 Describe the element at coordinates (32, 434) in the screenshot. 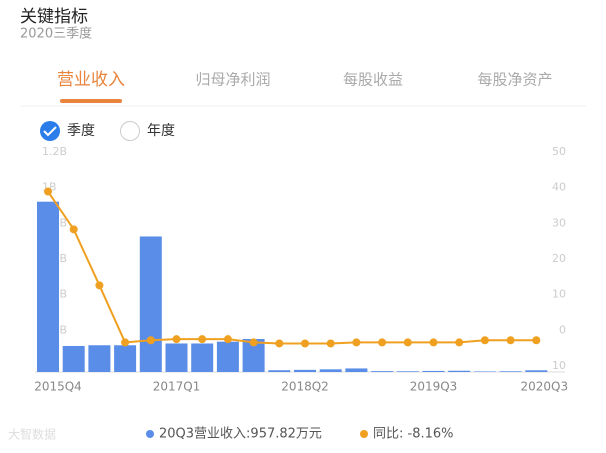

I see `watermark: 大智数据` at that location.